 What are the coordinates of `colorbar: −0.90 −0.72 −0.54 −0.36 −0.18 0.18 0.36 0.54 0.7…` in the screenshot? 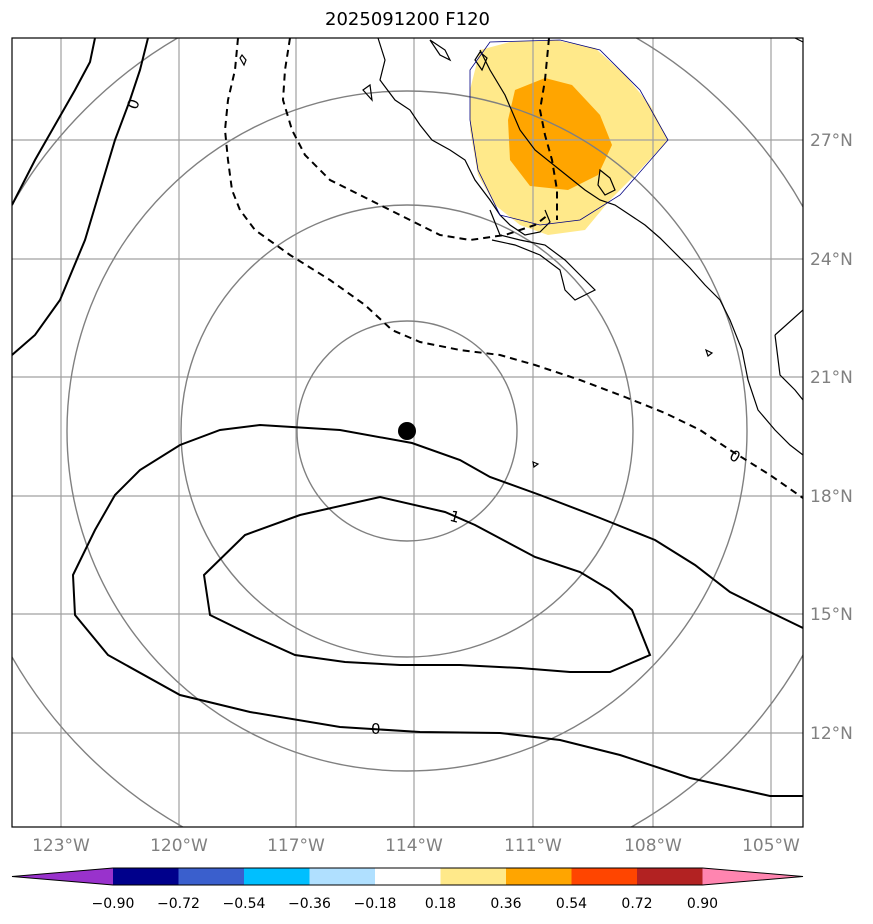 It's located at (407, 889).